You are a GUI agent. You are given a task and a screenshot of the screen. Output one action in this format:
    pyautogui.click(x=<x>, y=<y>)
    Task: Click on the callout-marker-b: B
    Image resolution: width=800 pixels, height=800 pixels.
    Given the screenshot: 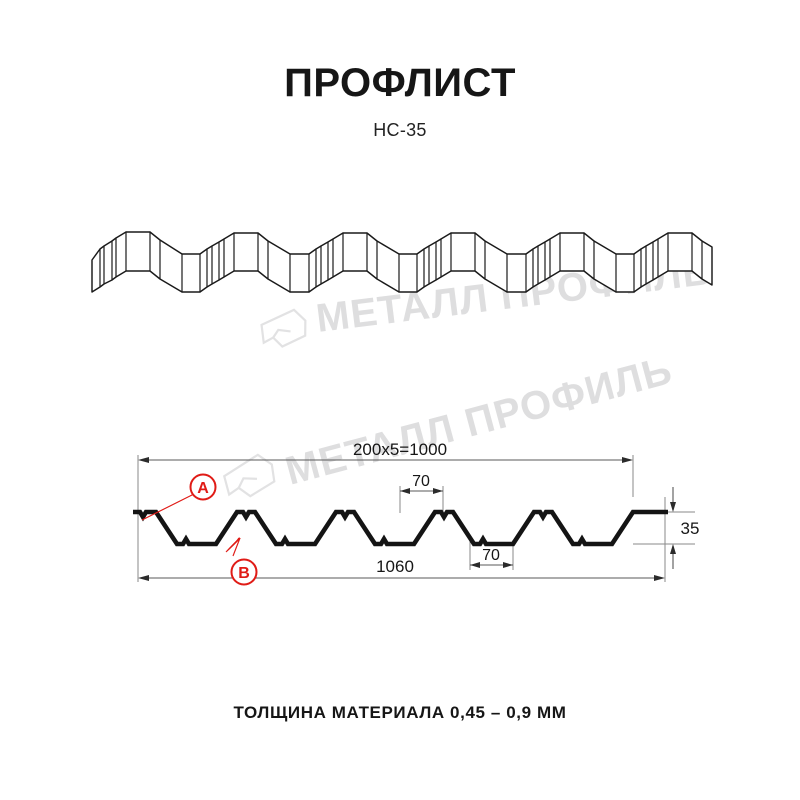 What is the action you would take?
    pyautogui.click(x=241, y=561)
    